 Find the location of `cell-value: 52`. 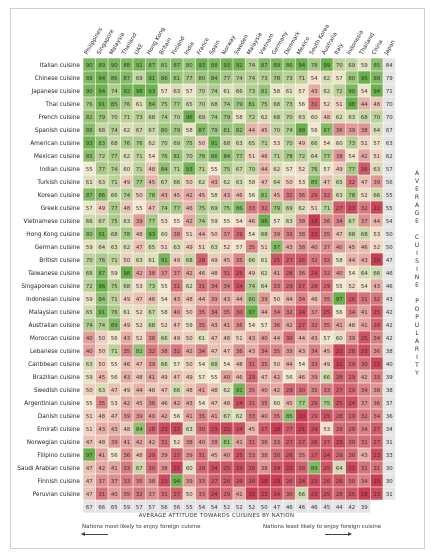

cell-value: 52 is located at coordinates (139, 313).